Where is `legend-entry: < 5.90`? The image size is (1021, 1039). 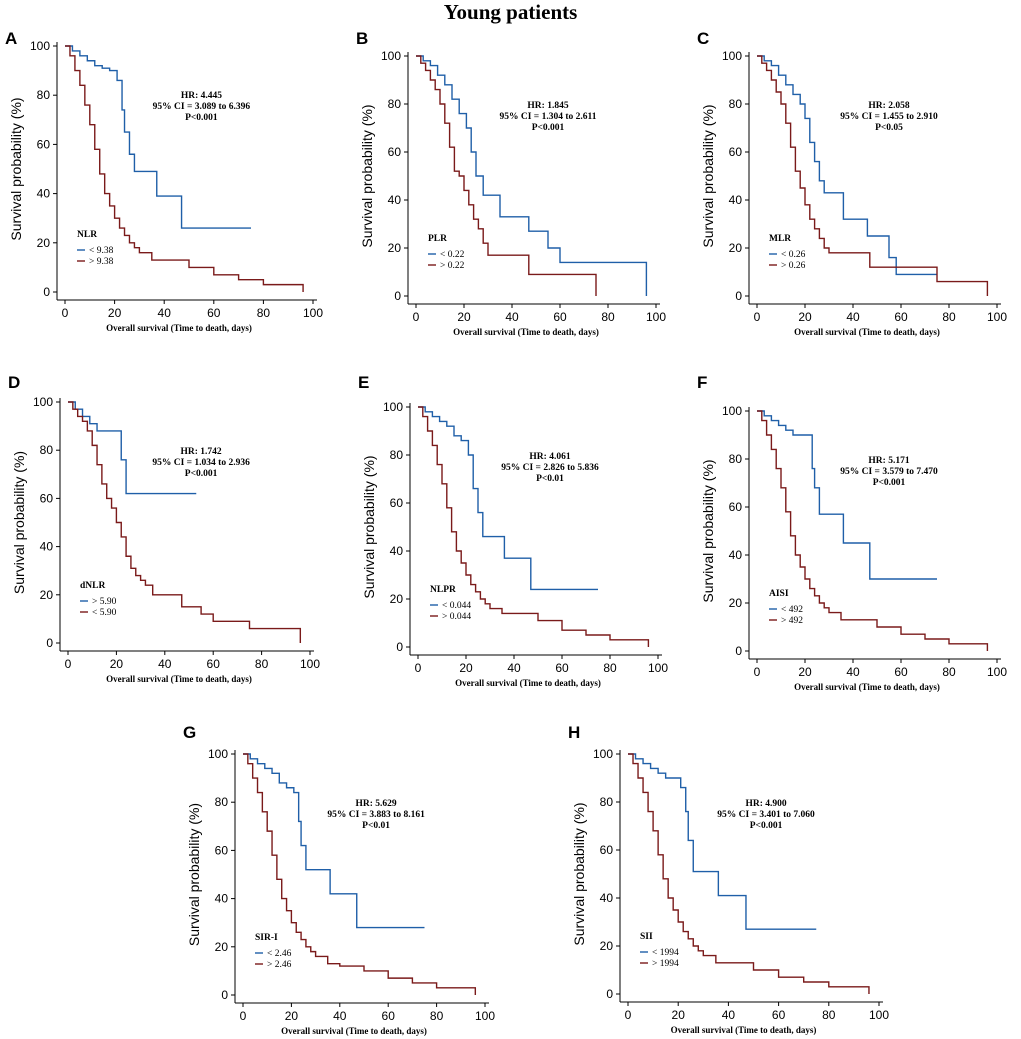 legend-entry: < 5.90 is located at coordinates (104, 613).